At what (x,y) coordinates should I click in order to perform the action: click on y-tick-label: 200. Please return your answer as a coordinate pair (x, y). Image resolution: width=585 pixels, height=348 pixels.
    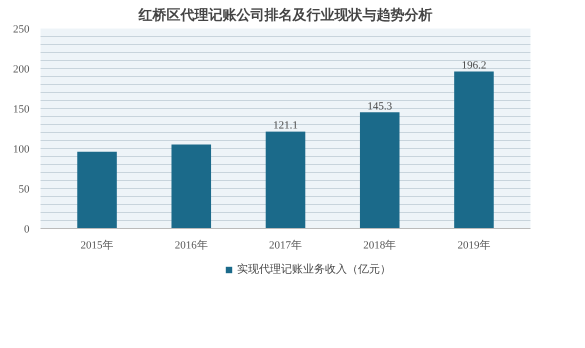
    Looking at the image, I should click on (21, 70).